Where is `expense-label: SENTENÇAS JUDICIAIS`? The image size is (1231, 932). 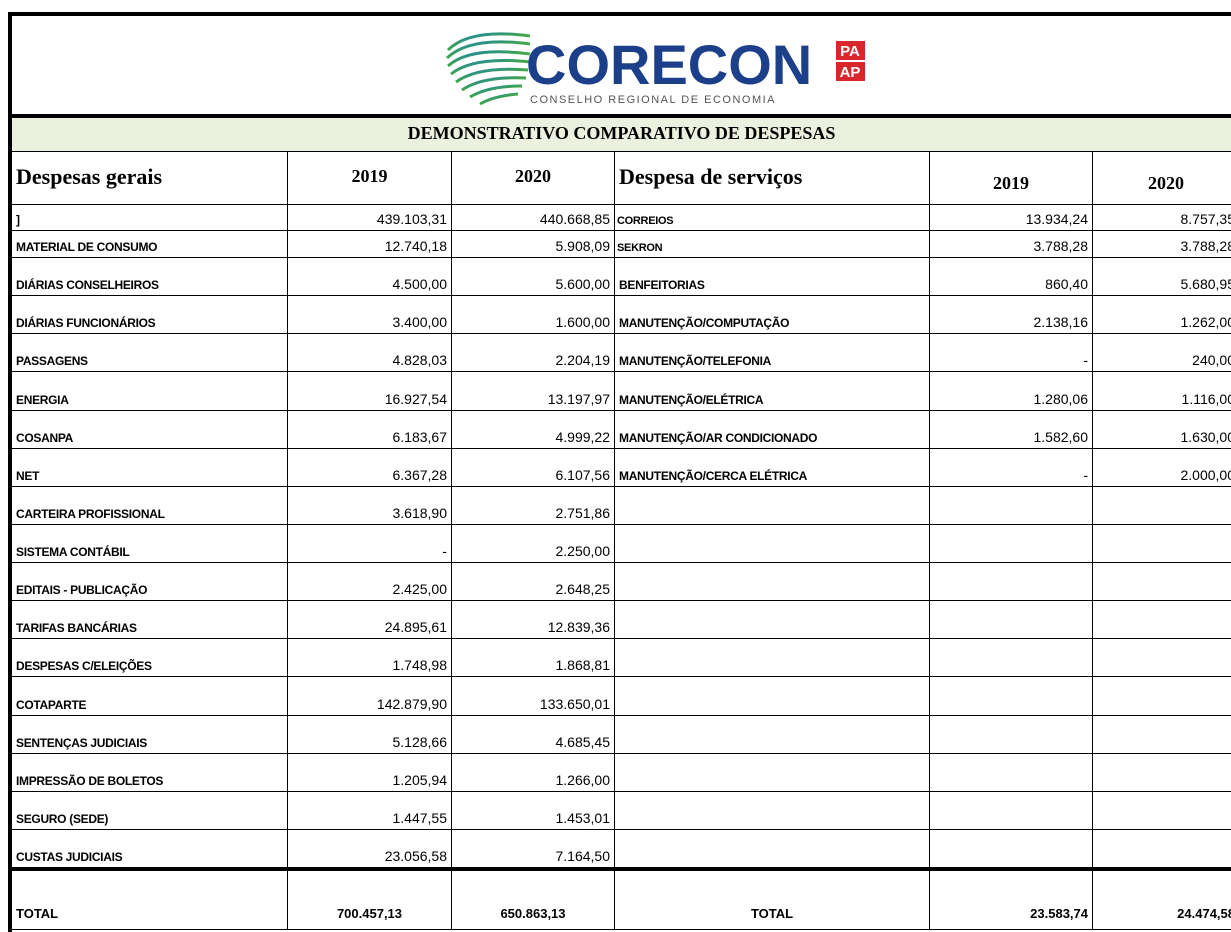 expense-label: SENTENÇAS JUDICIAIS is located at coordinates (150, 734).